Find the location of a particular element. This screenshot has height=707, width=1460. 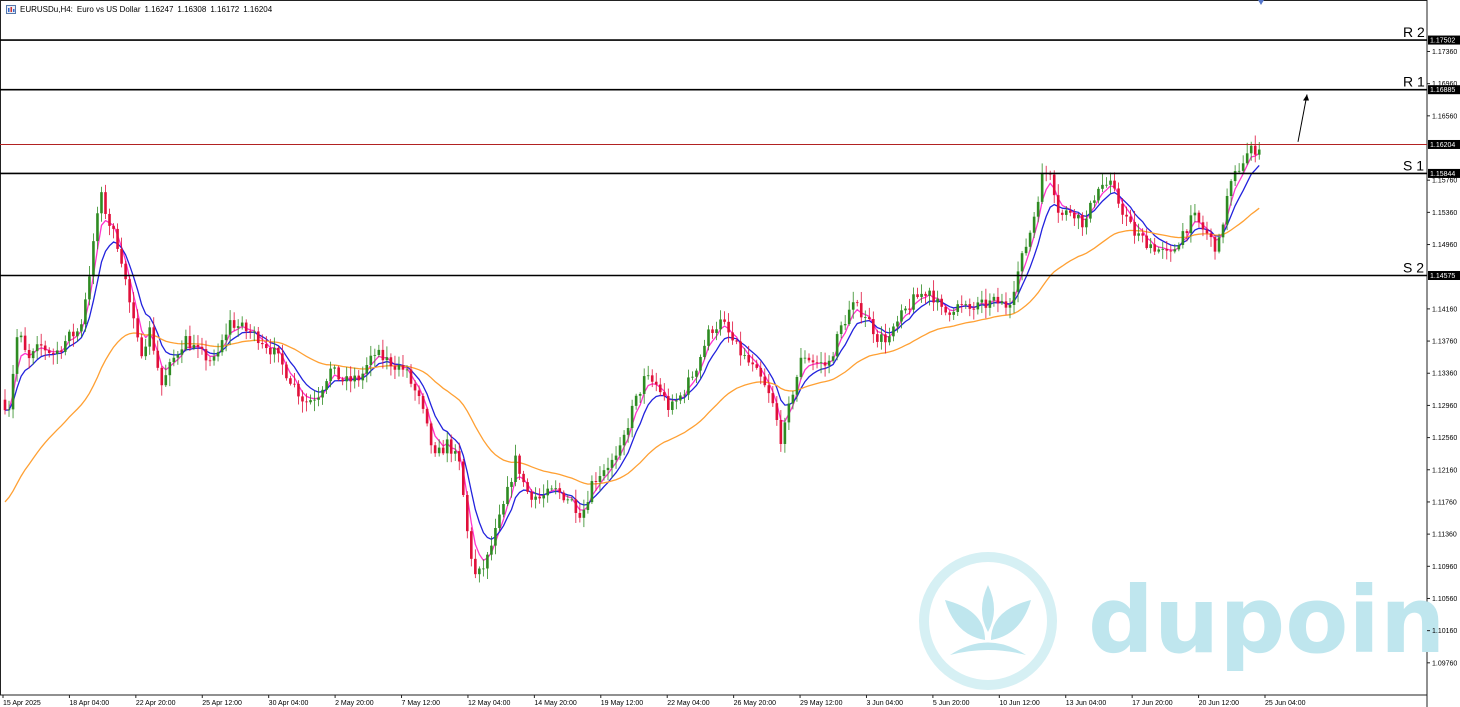

time-tick-label: 25 Jun 04:00 is located at coordinates (1285, 703).